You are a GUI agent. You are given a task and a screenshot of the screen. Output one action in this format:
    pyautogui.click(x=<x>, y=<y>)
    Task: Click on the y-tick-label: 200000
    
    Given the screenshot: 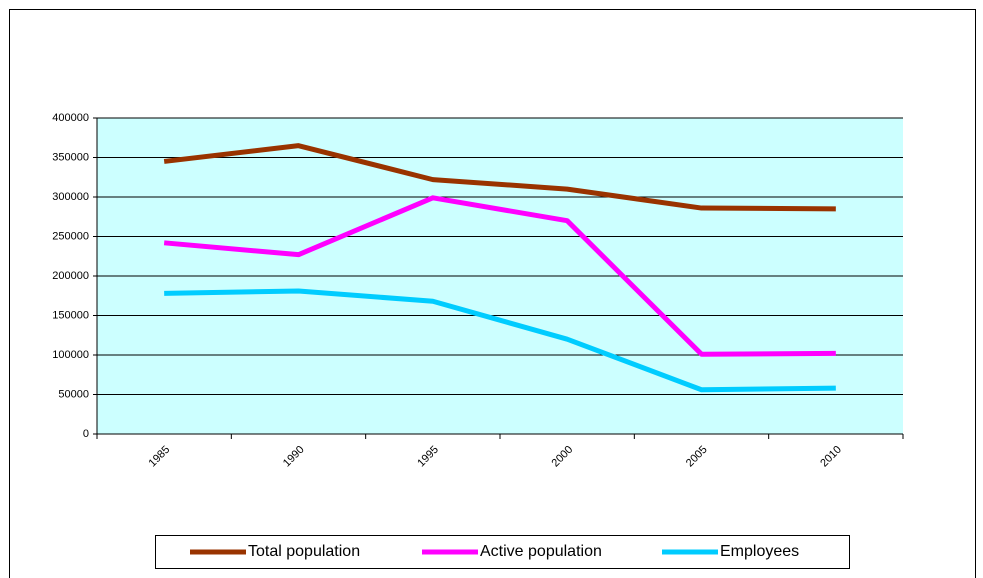 What is the action you would take?
    pyautogui.click(x=70, y=276)
    